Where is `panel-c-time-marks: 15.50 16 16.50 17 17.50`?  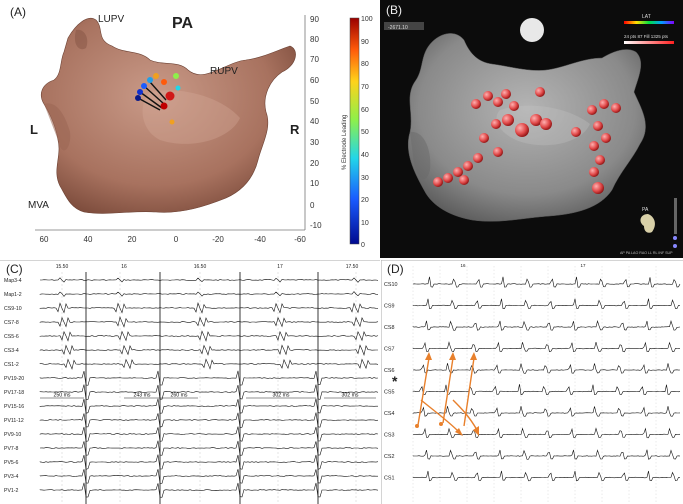 panel-c-time-marks: 15.50 16 16.50 17 17.50 is located at coordinates (207, 267).